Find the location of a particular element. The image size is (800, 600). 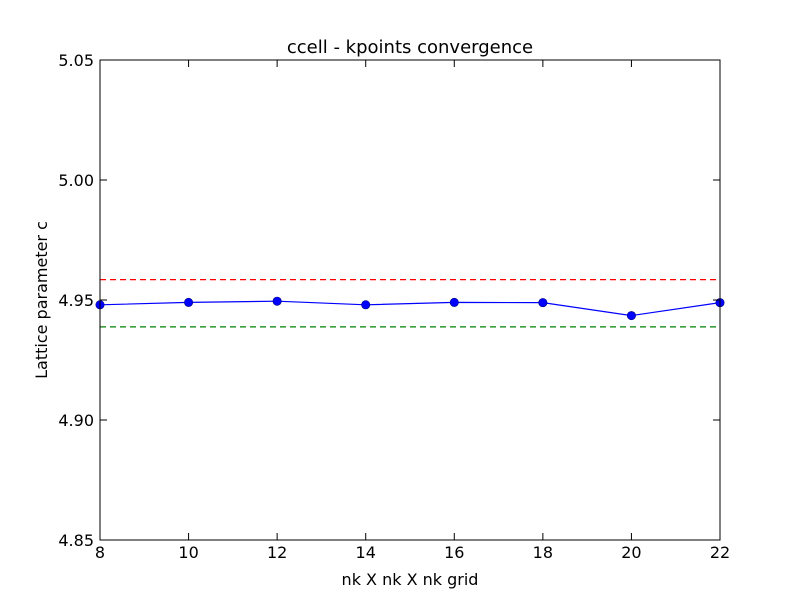

y-tick-label: 5.00 is located at coordinates (76, 180).